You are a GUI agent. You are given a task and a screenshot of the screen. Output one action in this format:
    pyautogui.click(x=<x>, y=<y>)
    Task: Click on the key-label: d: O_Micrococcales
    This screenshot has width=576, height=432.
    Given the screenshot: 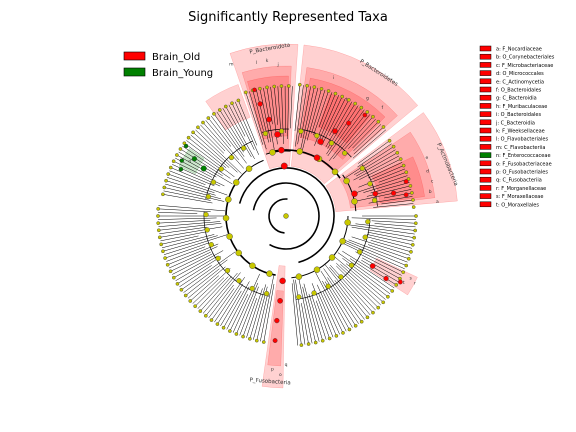 What is the action you would take?
    pyautogui.click(x=520, y=74)
    